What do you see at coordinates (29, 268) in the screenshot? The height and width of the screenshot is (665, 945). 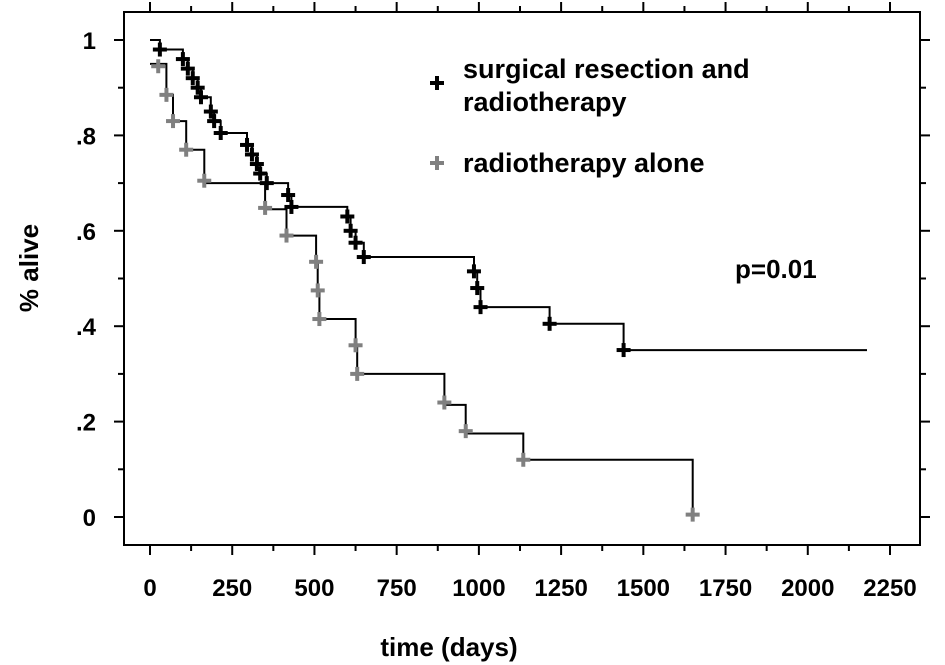 I see `y-axis-title: % alive` at bounding box center [29, 268].